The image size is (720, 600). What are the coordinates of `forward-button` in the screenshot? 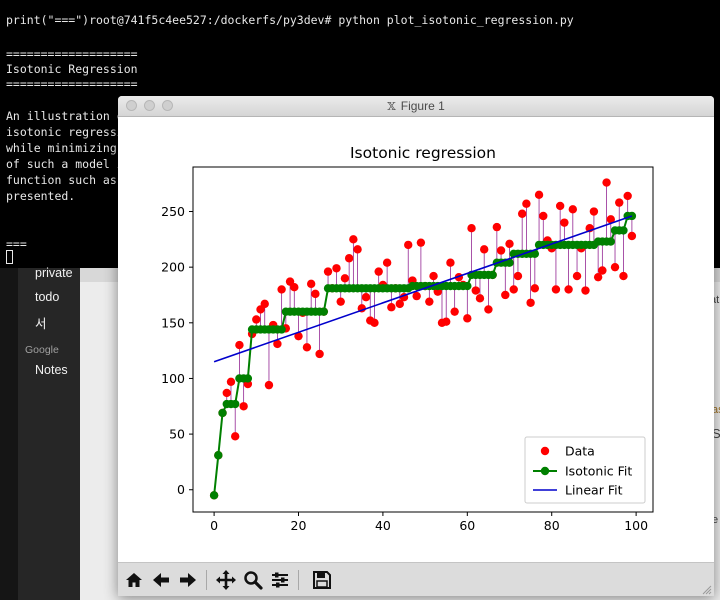 It's located at (188, 580).